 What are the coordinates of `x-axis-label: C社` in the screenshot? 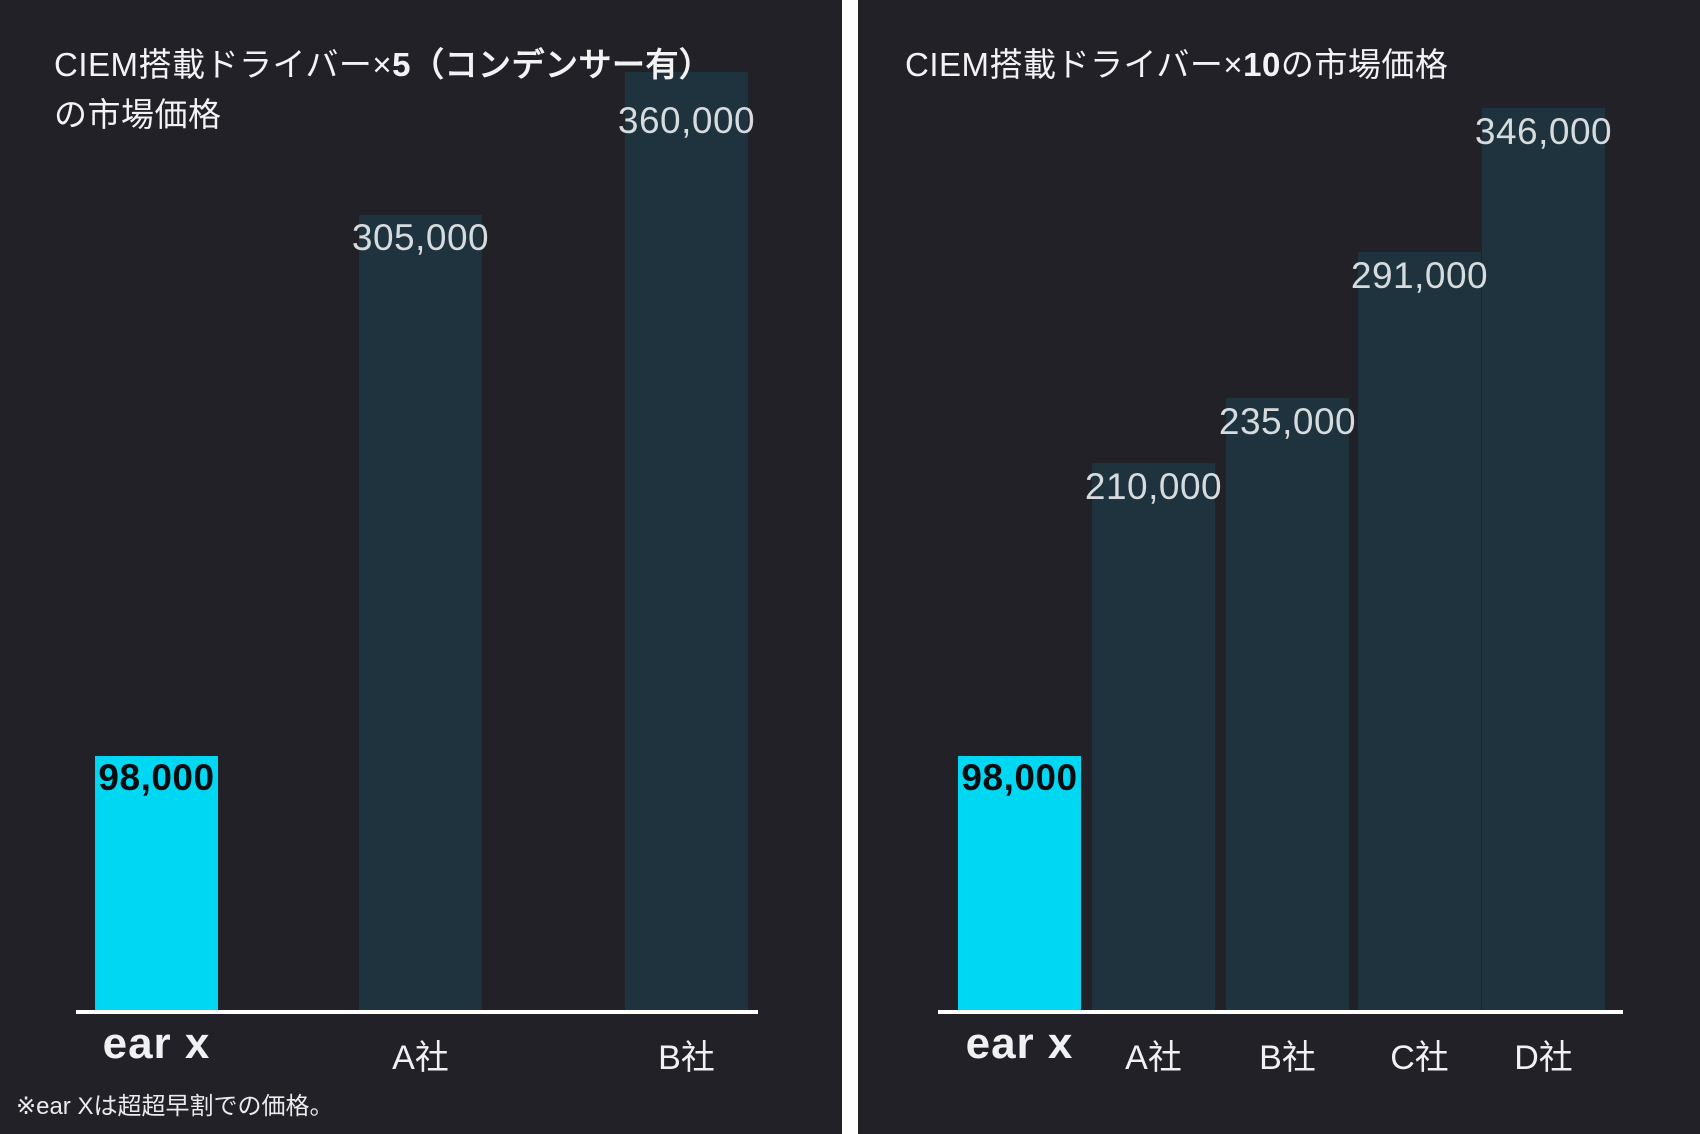 It's located at (1419, 1058).